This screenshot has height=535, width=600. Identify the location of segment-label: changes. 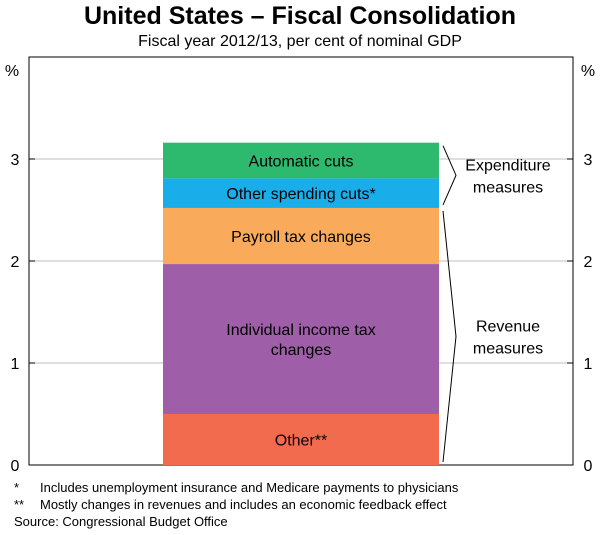
(301, 350).